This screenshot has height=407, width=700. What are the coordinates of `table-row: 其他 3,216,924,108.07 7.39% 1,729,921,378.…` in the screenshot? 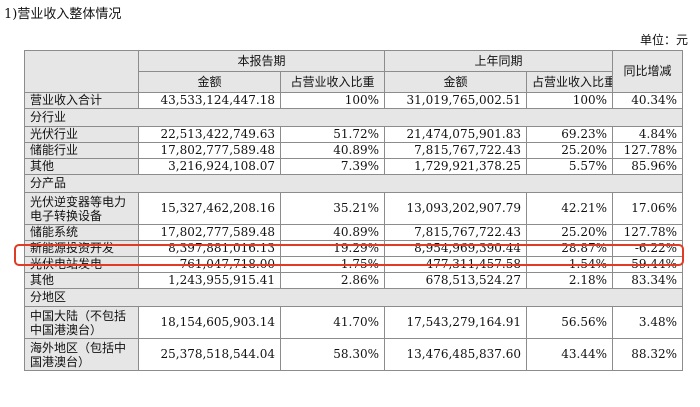 It's located at (354, 166).